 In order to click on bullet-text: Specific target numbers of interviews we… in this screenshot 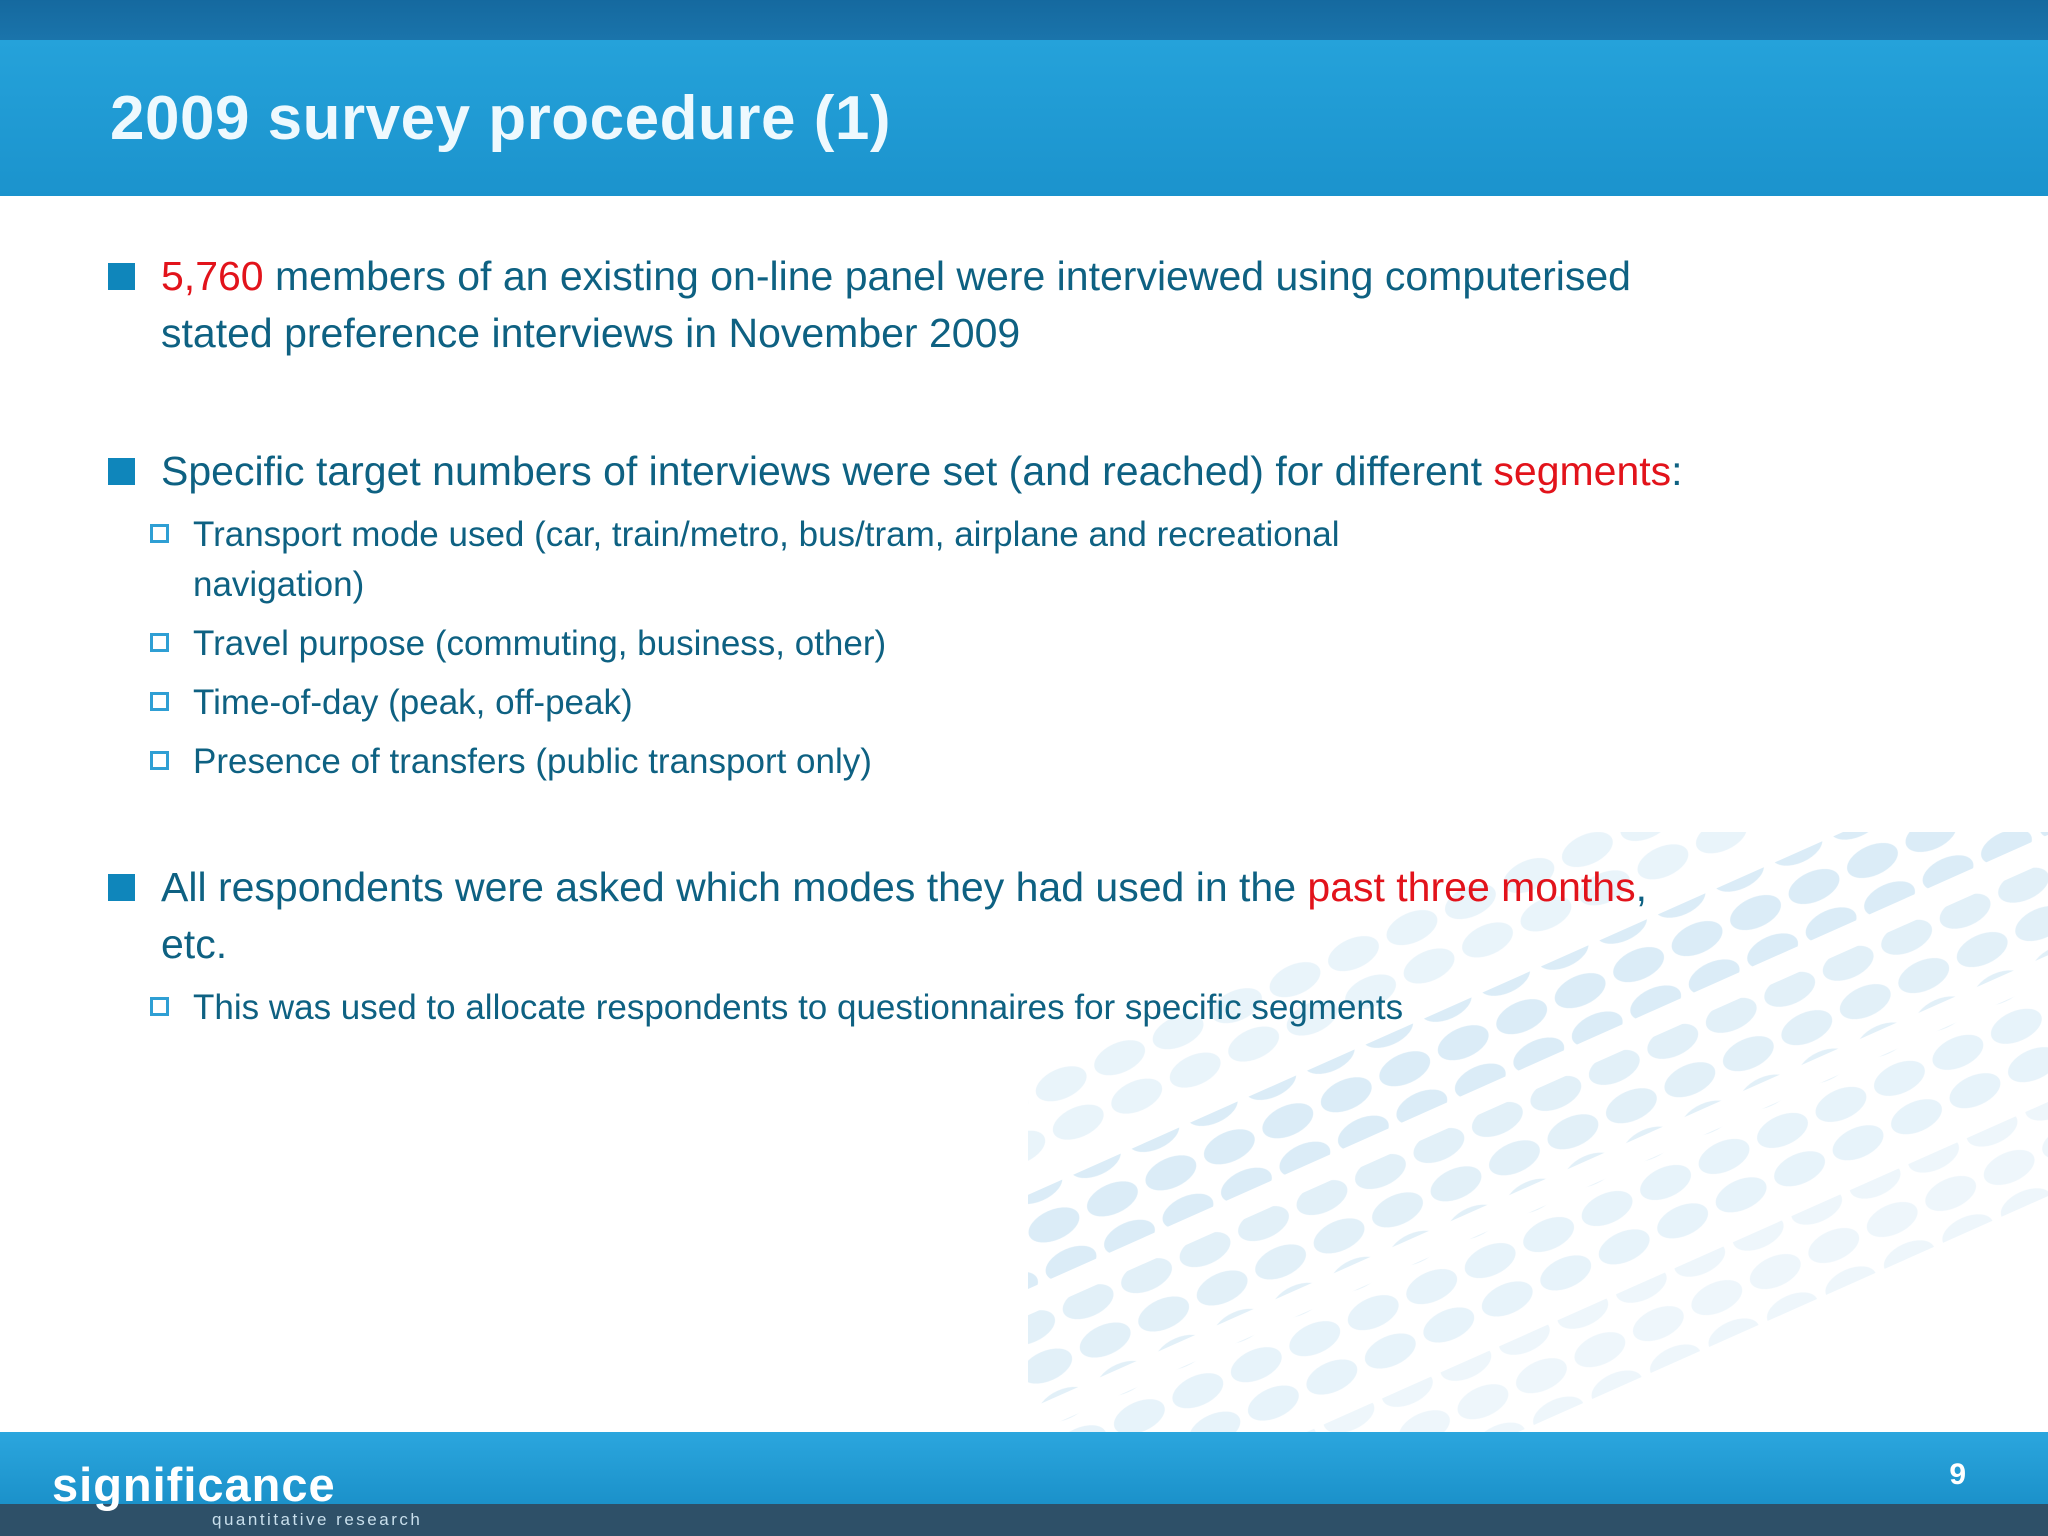, I will do `click(922, 471)`.